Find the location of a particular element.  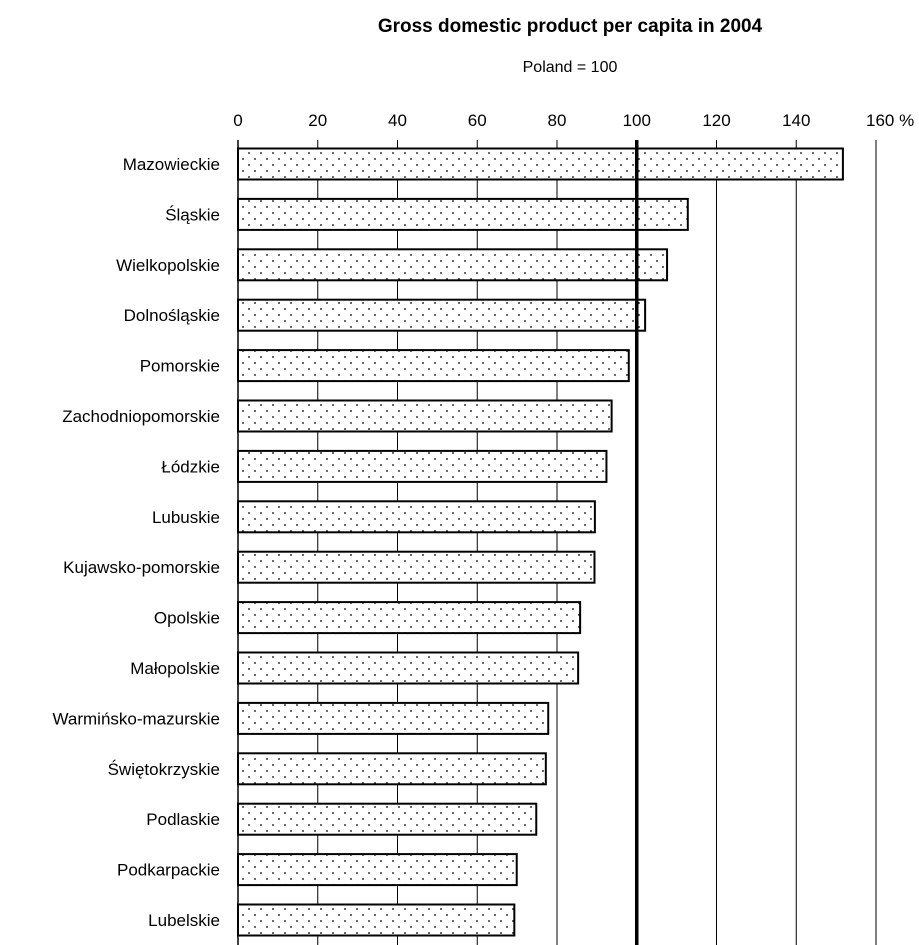

x-tick-label: 100 is located at coordinates (637, 120).